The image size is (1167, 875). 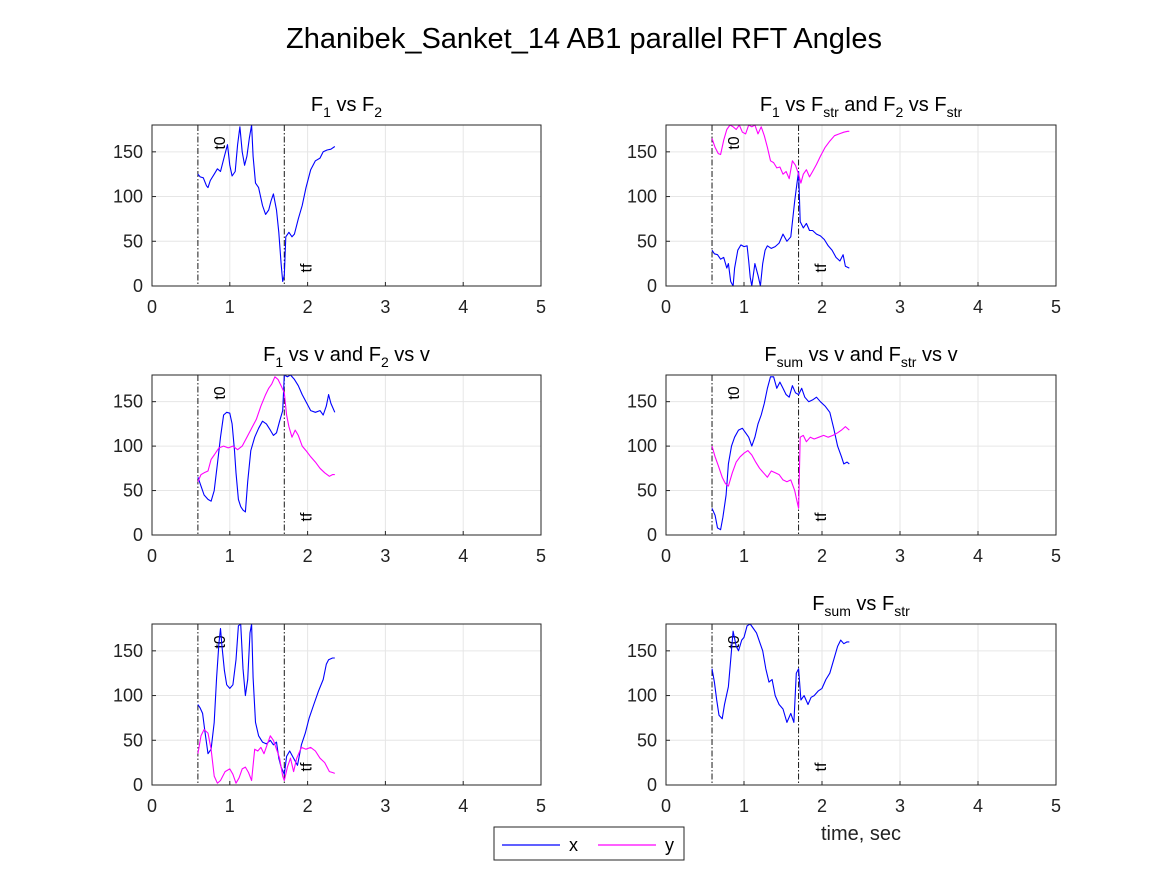 I want to click on legend-label-y: y, so click(x=669, y=845).